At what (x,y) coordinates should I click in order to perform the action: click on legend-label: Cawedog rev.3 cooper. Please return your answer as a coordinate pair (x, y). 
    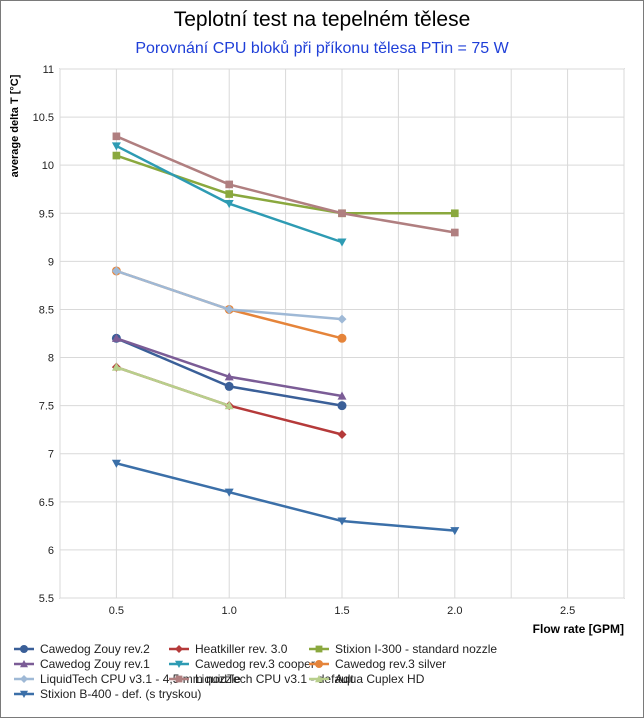
    Looking at the image, I should click on (255, 664).